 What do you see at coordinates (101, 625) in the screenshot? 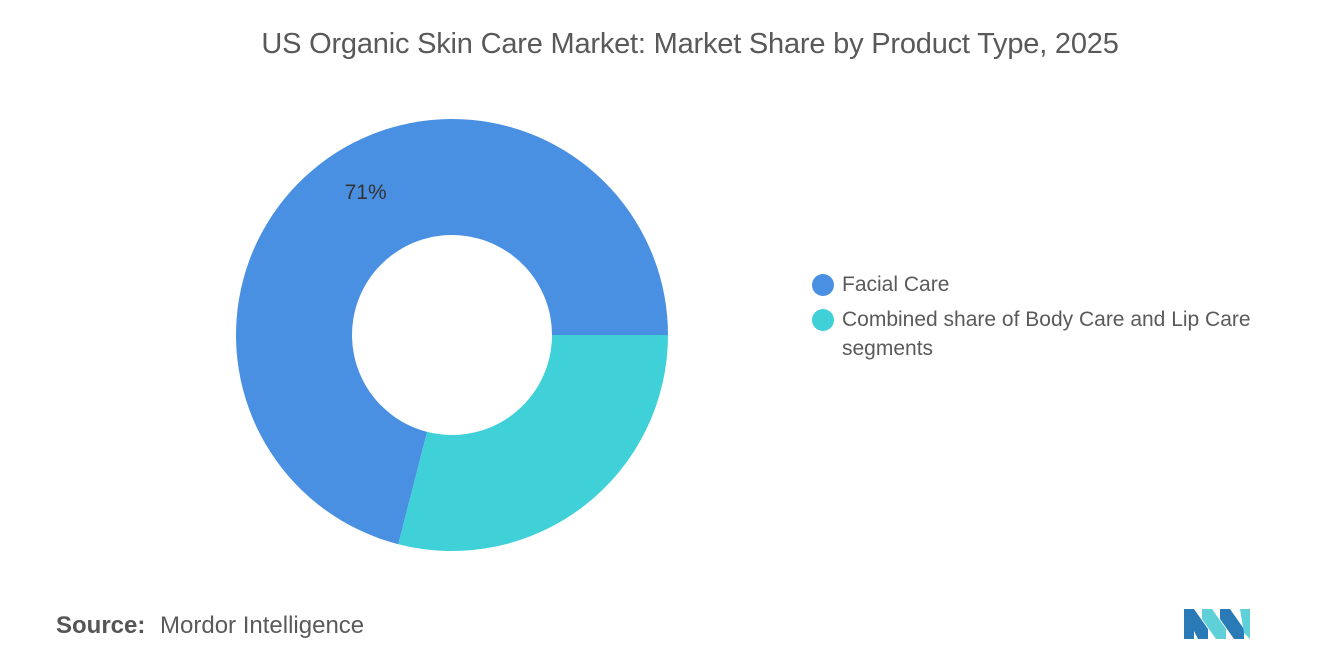
I see `source-key: Source:` at bounding box center [101, 625].